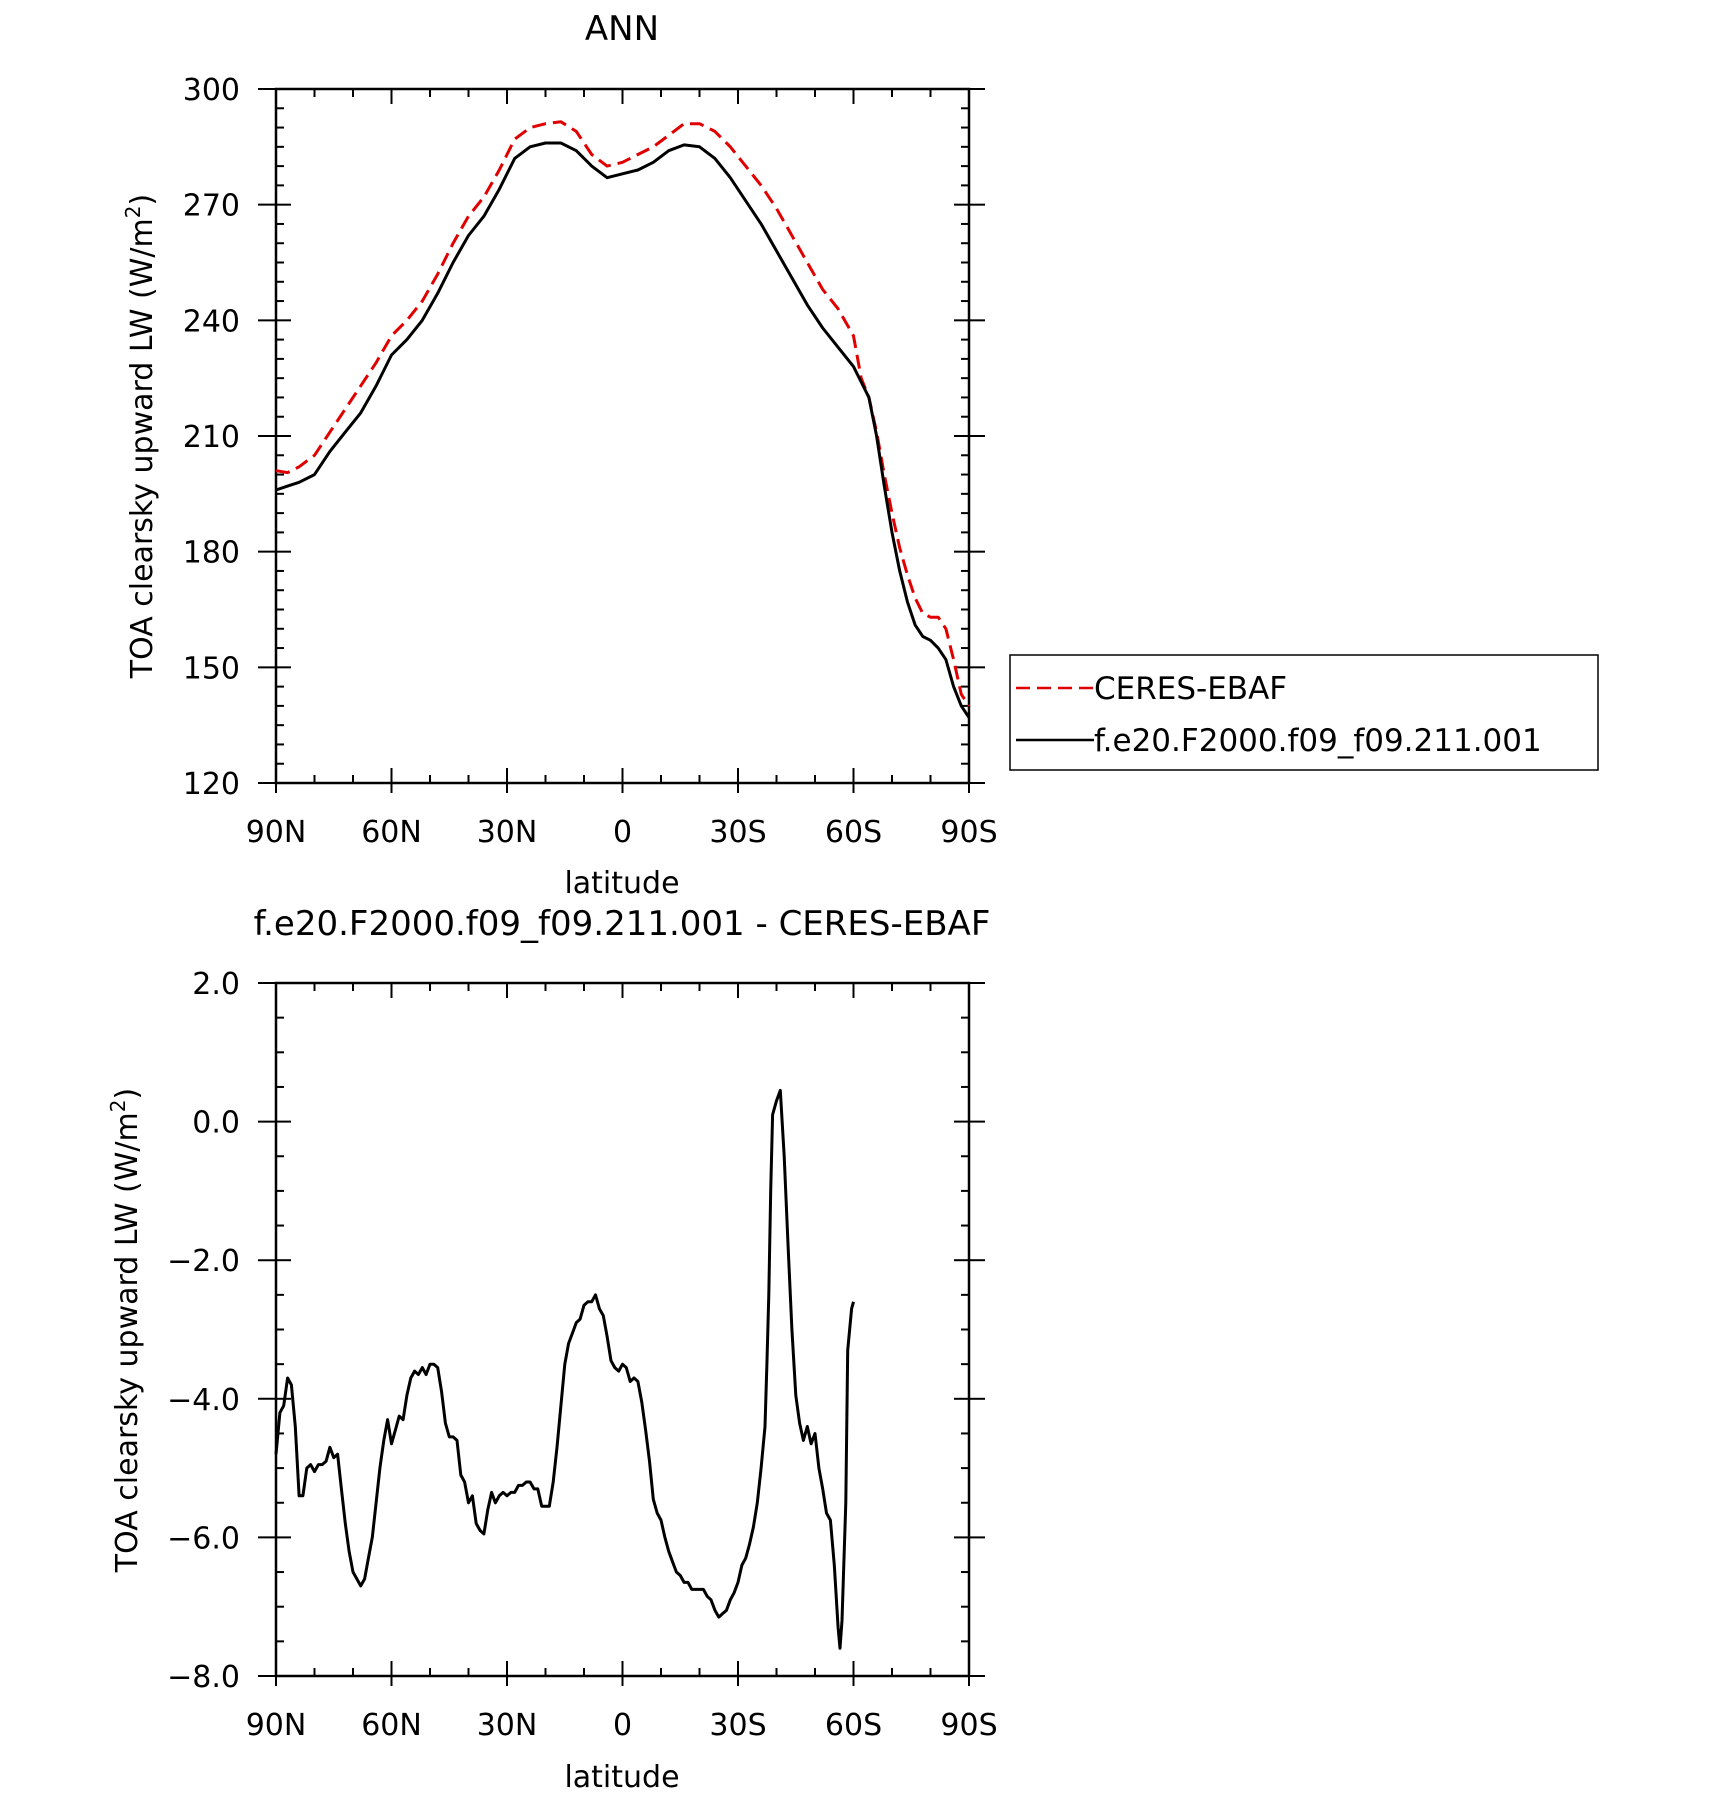 This screenshot has height=1800, width=1710. I want to click on y-tick-label: 0.0, so click(216, 1123).